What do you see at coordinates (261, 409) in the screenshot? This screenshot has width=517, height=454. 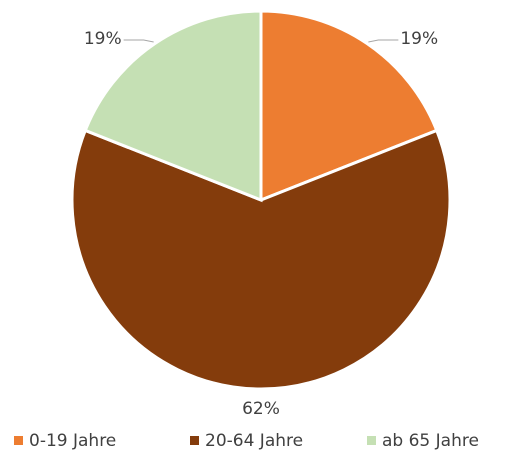 I see `data-label: 62%` at bounding box center [261, 409].